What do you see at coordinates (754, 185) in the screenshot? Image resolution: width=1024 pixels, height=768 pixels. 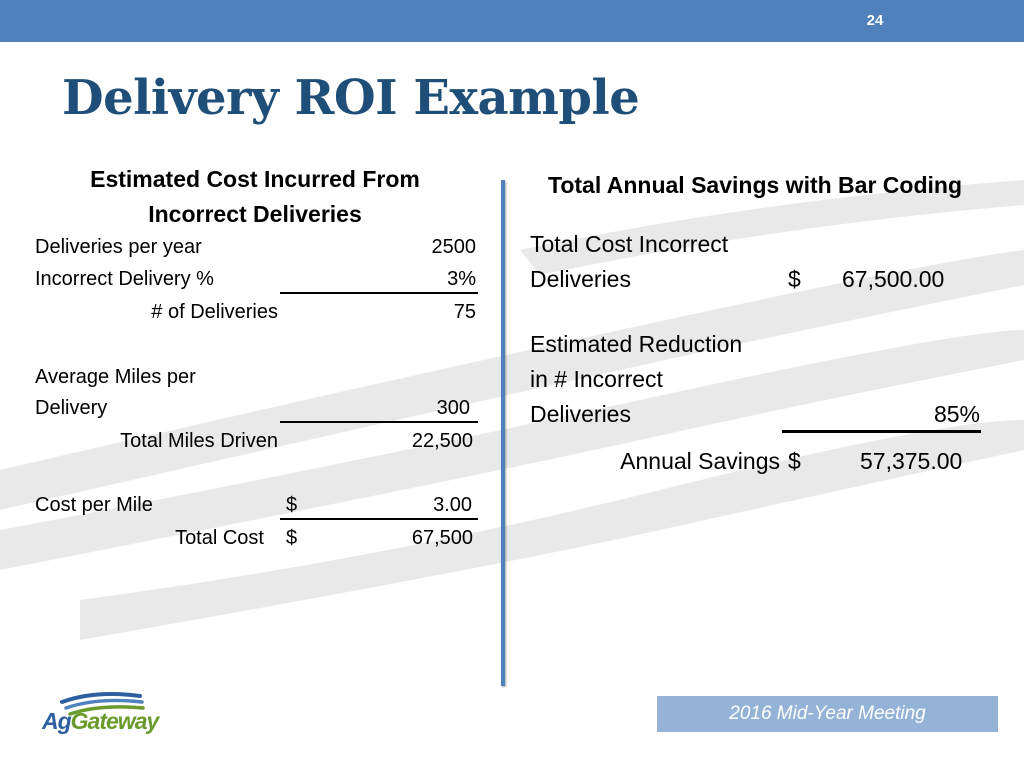 I see `right-table-heading: Total Annual Savings with Bar Coding` at bounding box center [754, 185].